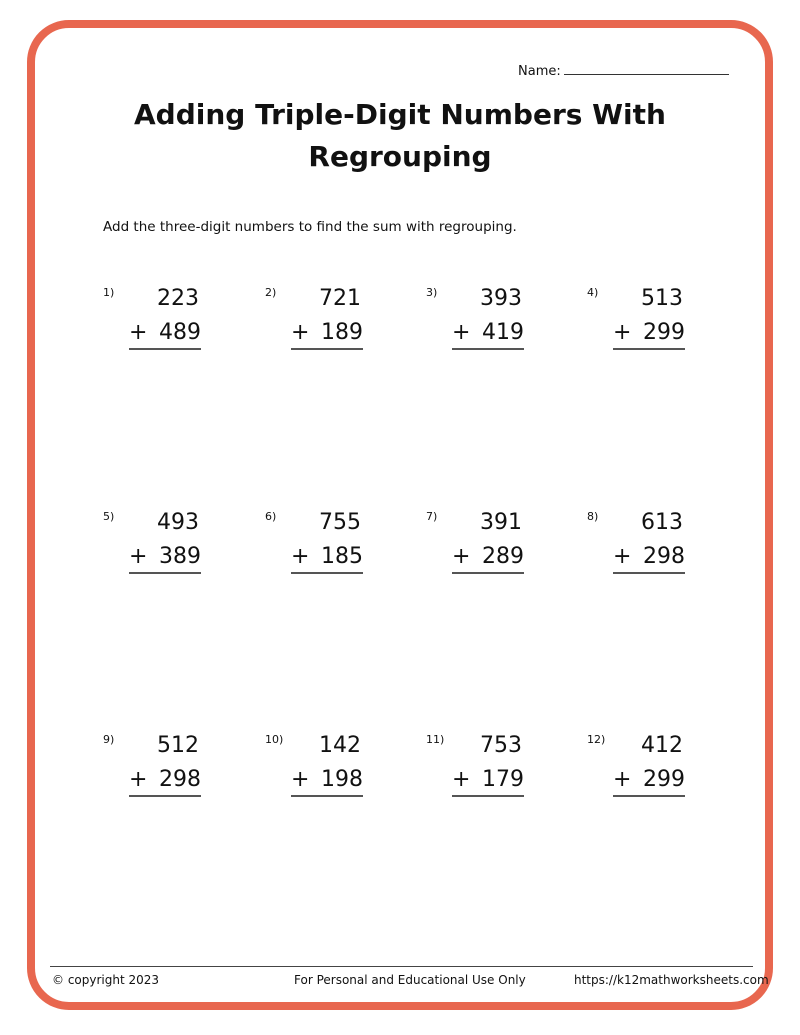  I want to click on problem: 7) 391 +289, so click(486, 550).